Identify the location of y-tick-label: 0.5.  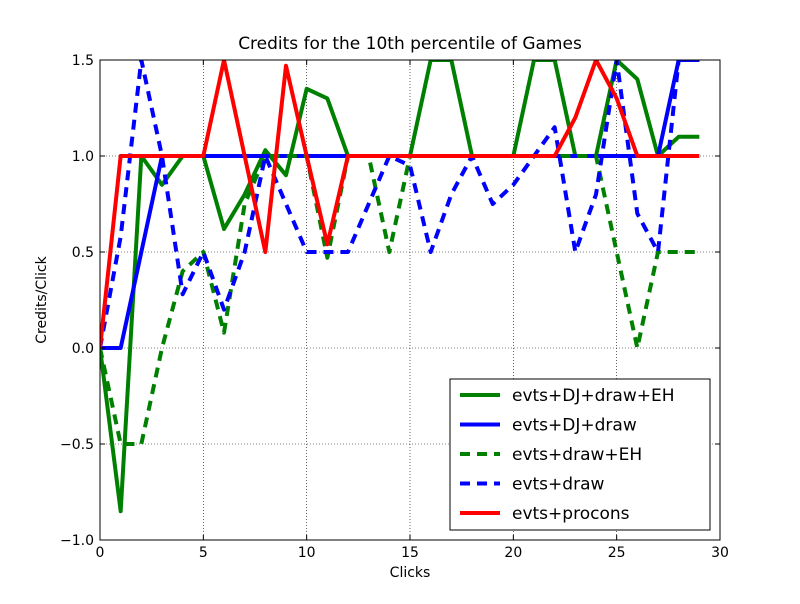
(83, 253).